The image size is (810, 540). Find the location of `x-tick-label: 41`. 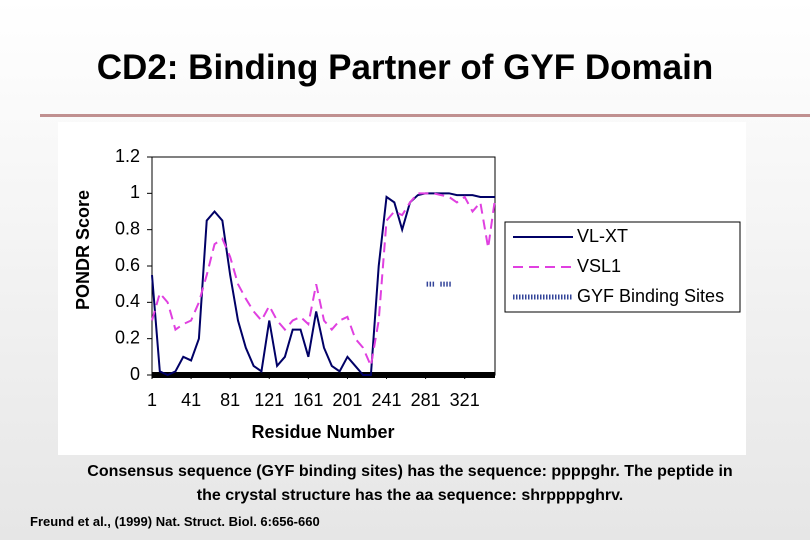

x-tick-label: 41 is located at coordinates (191, 400).